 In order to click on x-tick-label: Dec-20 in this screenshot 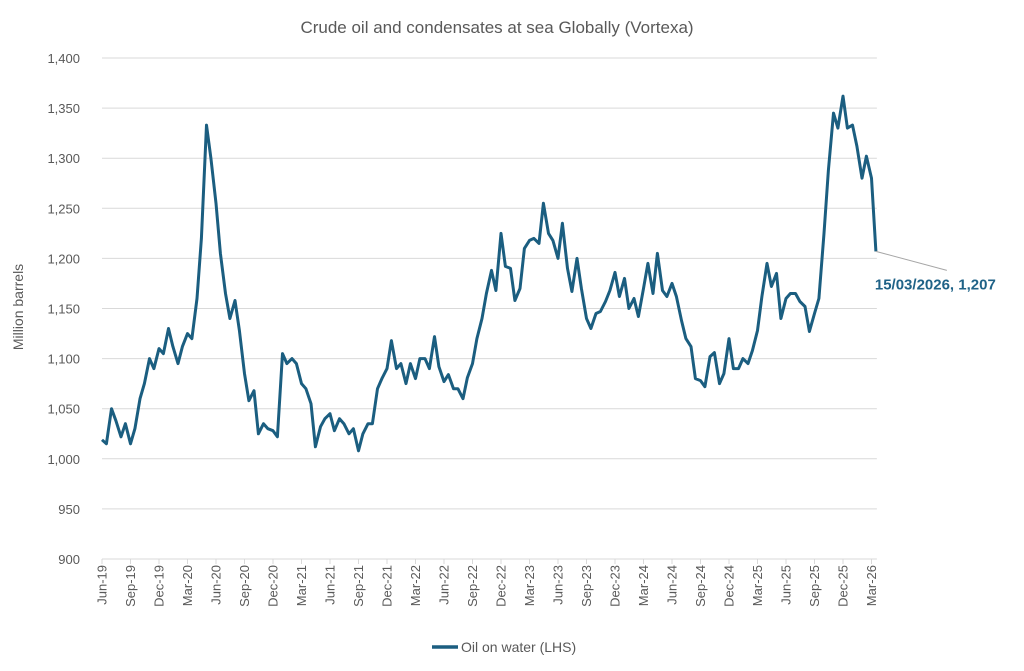, I will do `click(273, 586)`.